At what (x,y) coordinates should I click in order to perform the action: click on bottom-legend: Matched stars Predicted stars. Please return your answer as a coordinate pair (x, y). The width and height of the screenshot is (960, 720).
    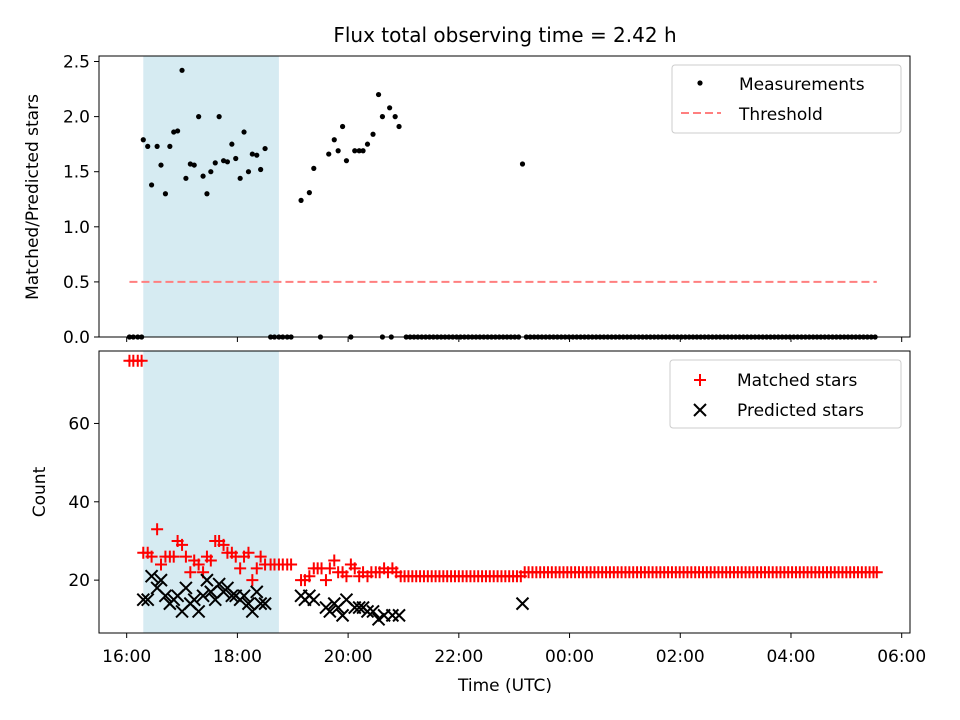
    Looking at the image, I should click on (785, 394).